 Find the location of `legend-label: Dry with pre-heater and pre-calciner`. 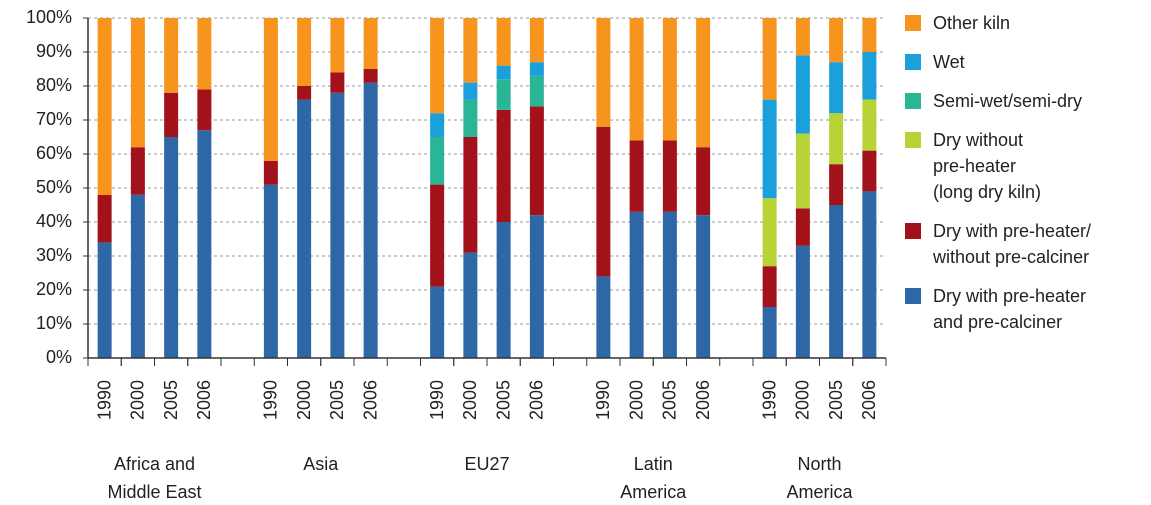

legend-label: Dry with pre-heater and pre-calciner is located at coordinates (1010, 309).